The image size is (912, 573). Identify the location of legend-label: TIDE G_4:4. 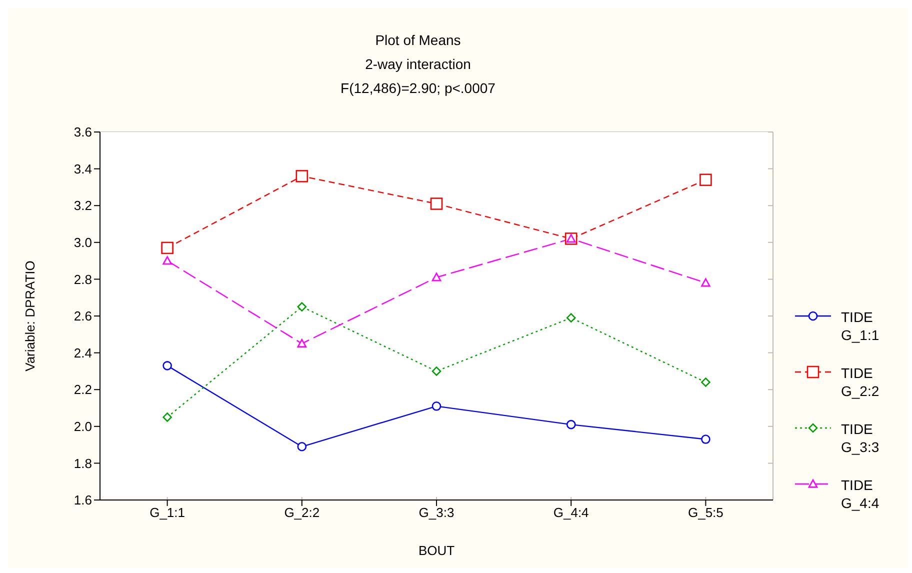
(860, 494).